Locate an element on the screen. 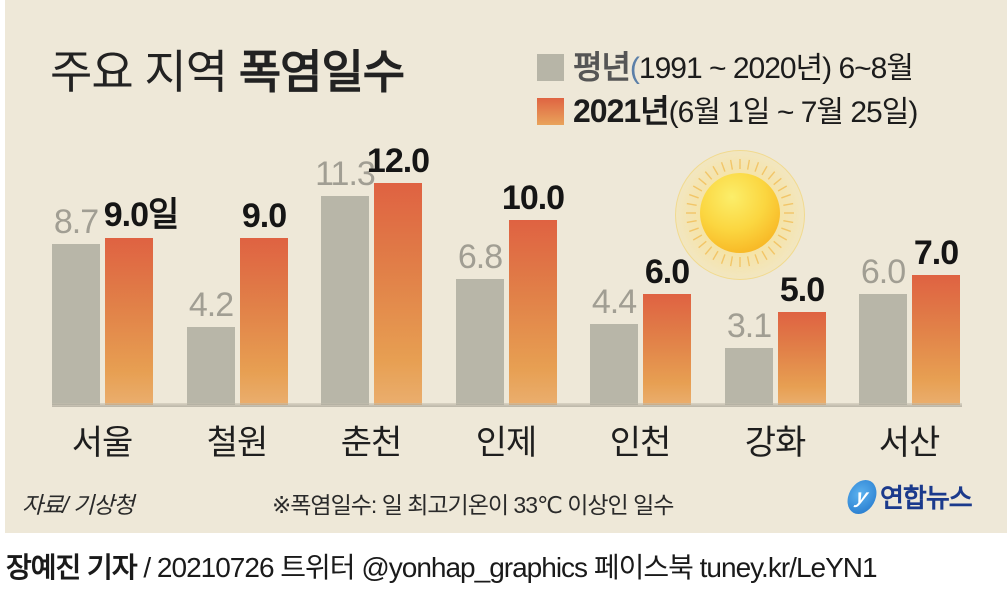 This screenshot has height=590, width=1007. sun-icon is located at coordinates (740, 215).